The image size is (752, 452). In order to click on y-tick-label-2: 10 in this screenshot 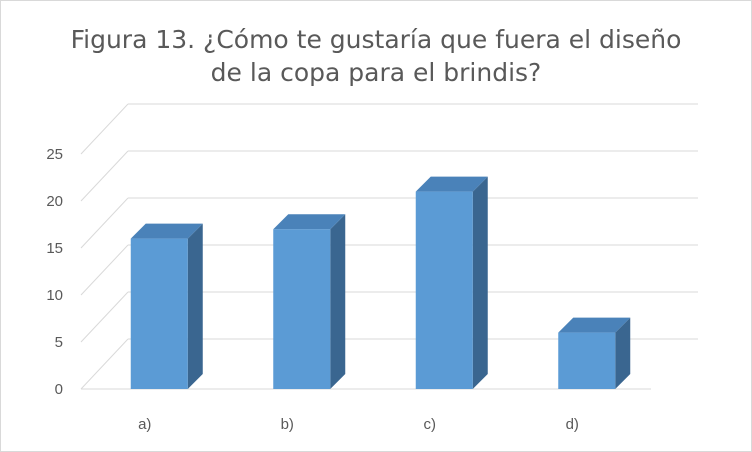, I will do `click(54, 295)`.